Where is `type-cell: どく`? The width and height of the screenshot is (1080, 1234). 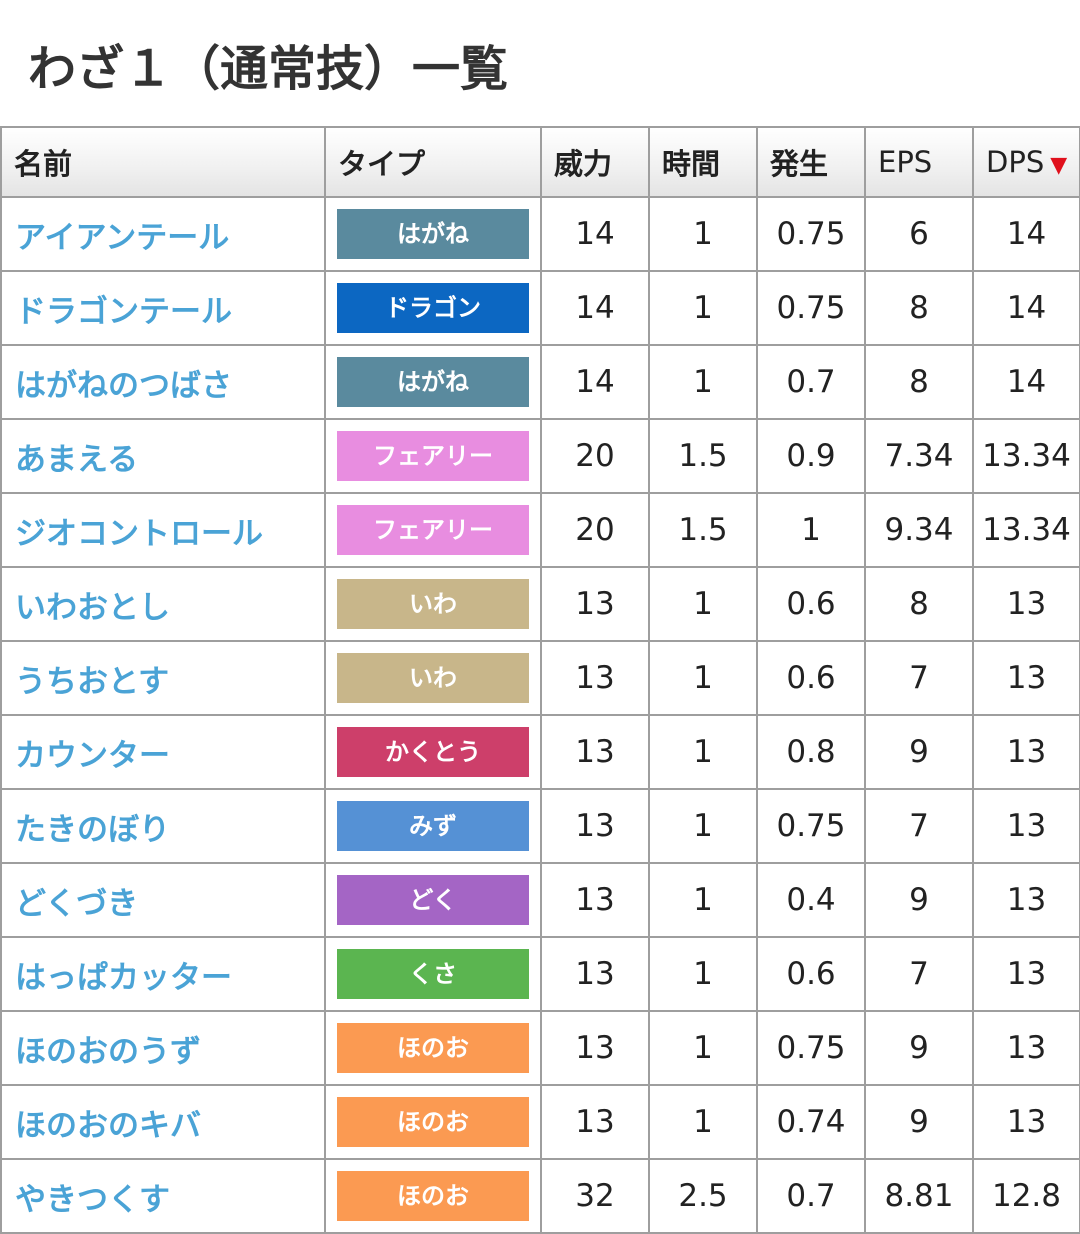
type-cell: どく is located at coordinates (433, 900).